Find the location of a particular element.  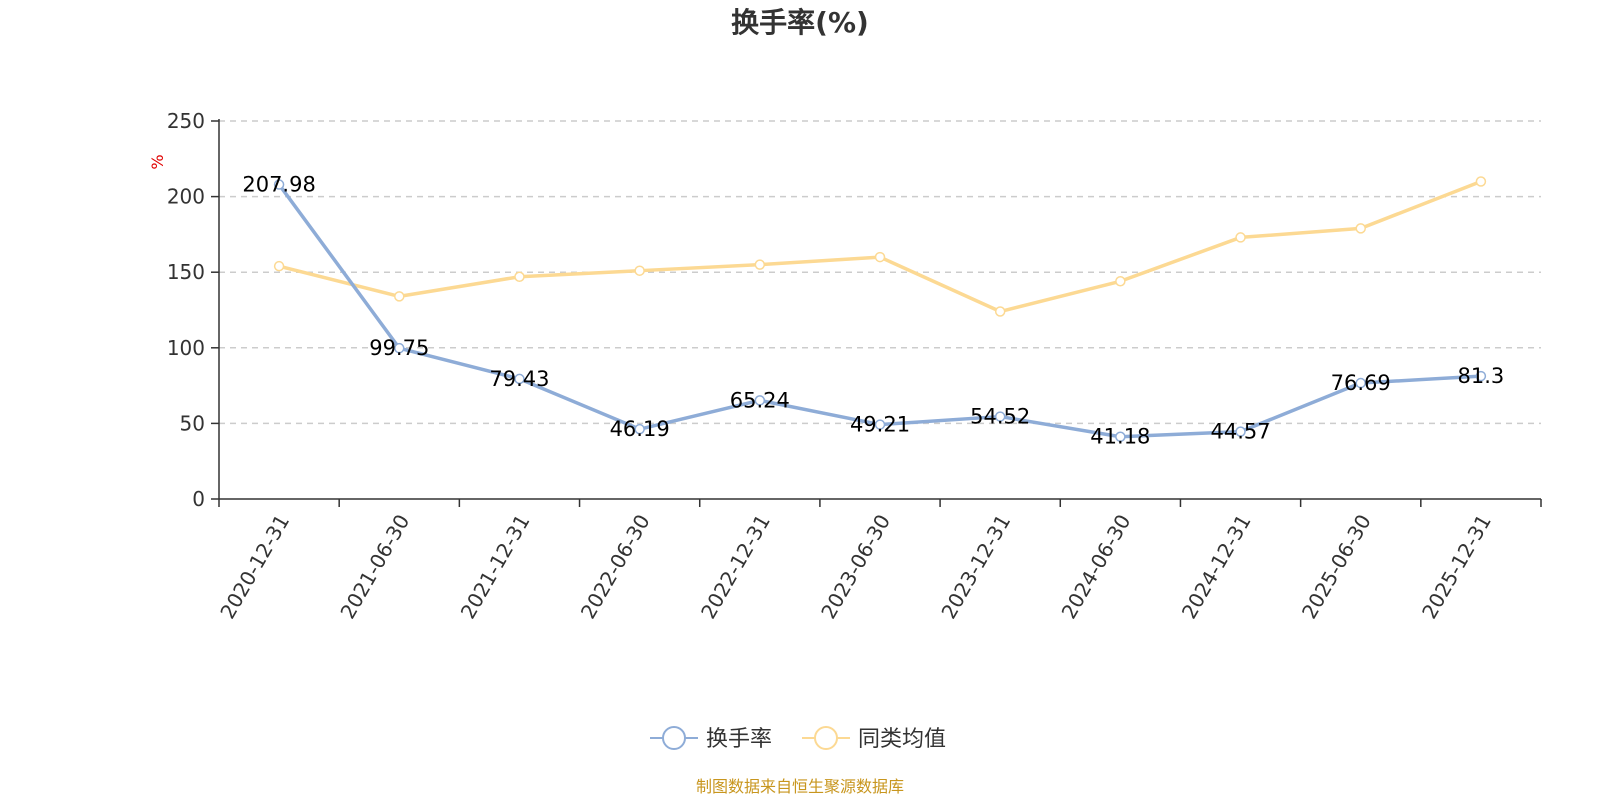

y-tick-label: 250 is located at coordinates (186, 121).